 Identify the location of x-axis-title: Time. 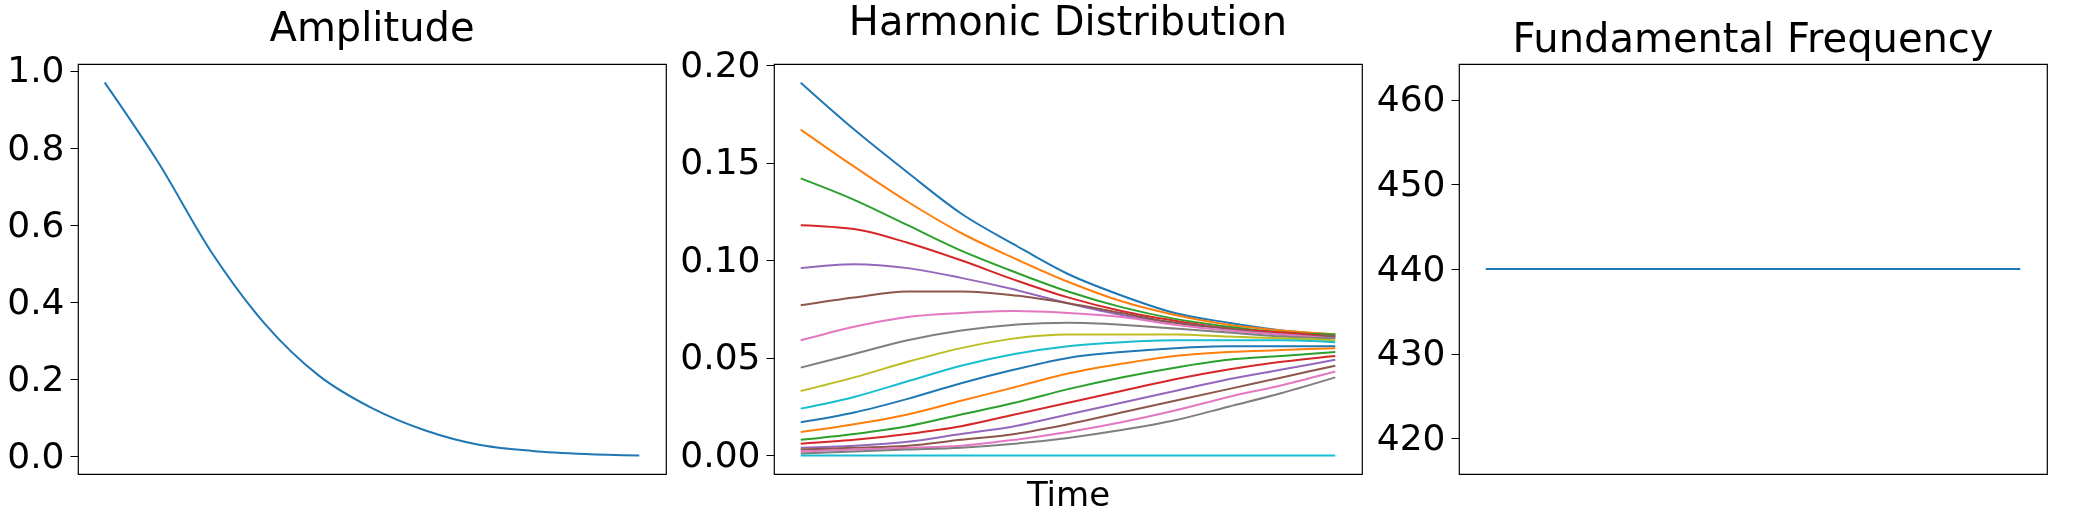
(1068, 493).